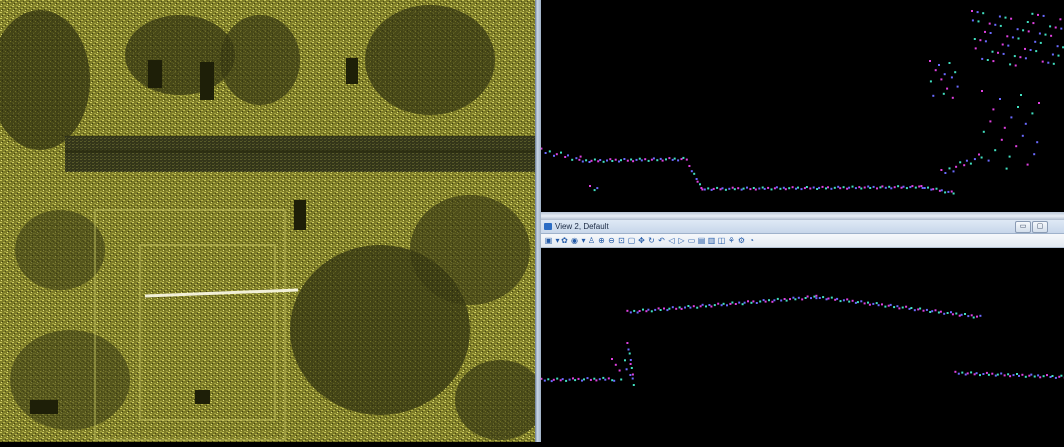 This screenshot has height=447, width=1064. What do you see at coordinates (802, 227) in the screenshot?
I see `view2-titlebar: View 2, Default ▭ ▢` at bounding box center [802, 227].